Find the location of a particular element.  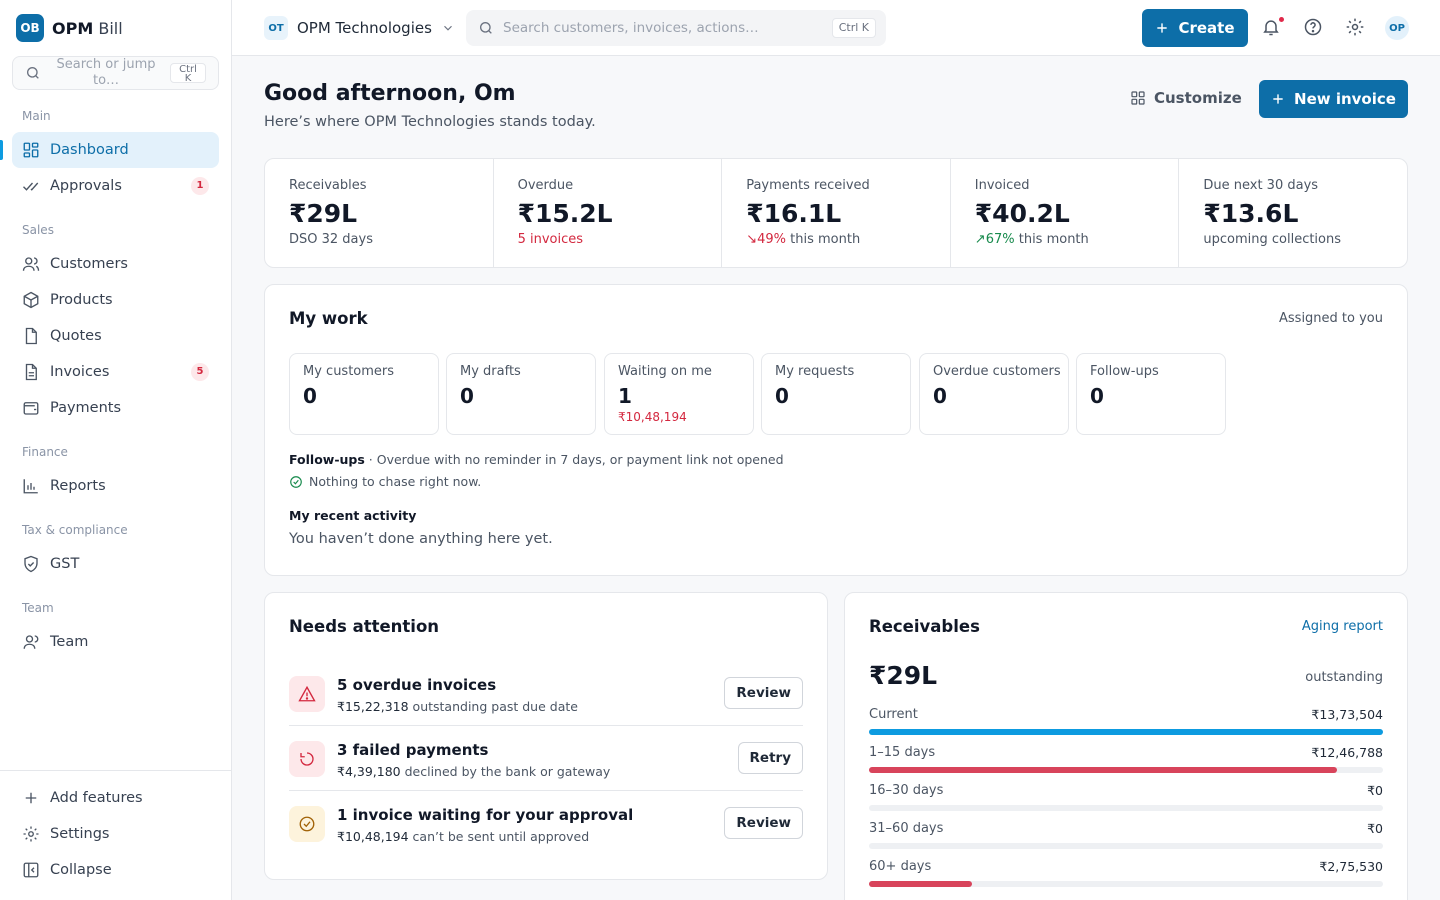

user-avatar: OP is located at coordinates (1397, 28).